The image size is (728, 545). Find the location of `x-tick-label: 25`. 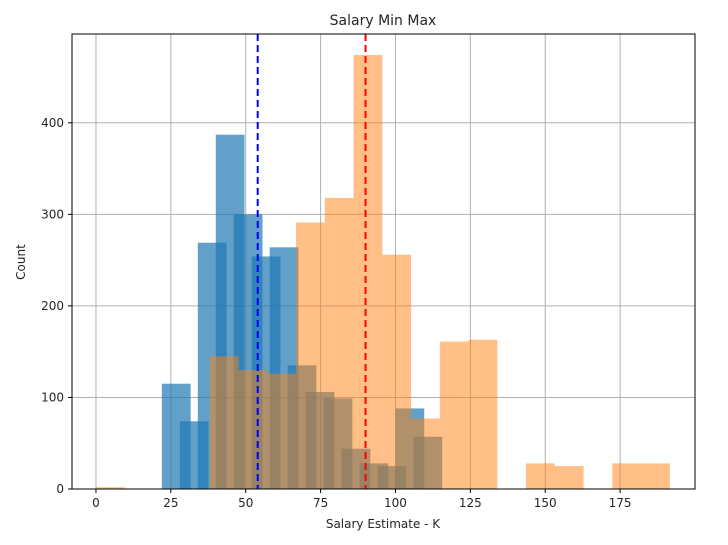

x-tick-label: 25 is located at coordinates (170, 503).